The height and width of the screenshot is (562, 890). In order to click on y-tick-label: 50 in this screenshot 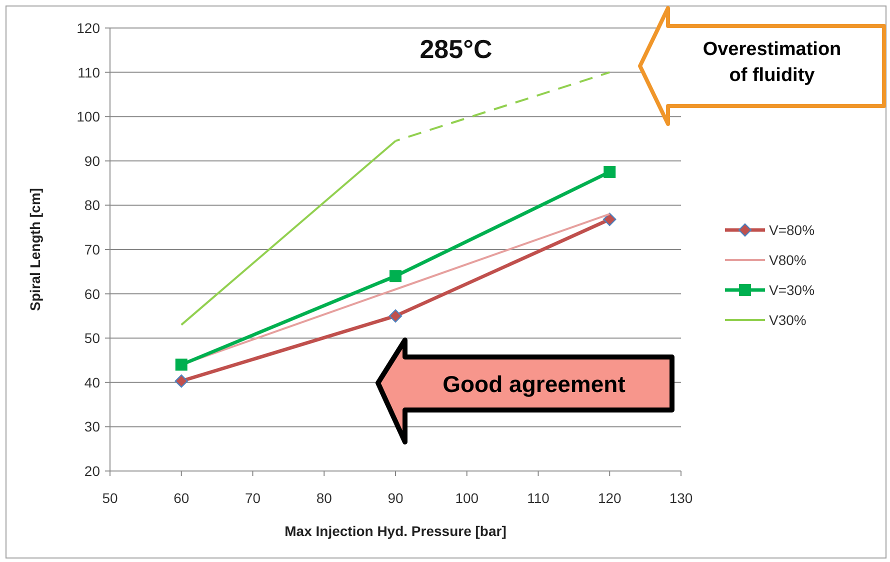, I will do `click(92, 338)`.